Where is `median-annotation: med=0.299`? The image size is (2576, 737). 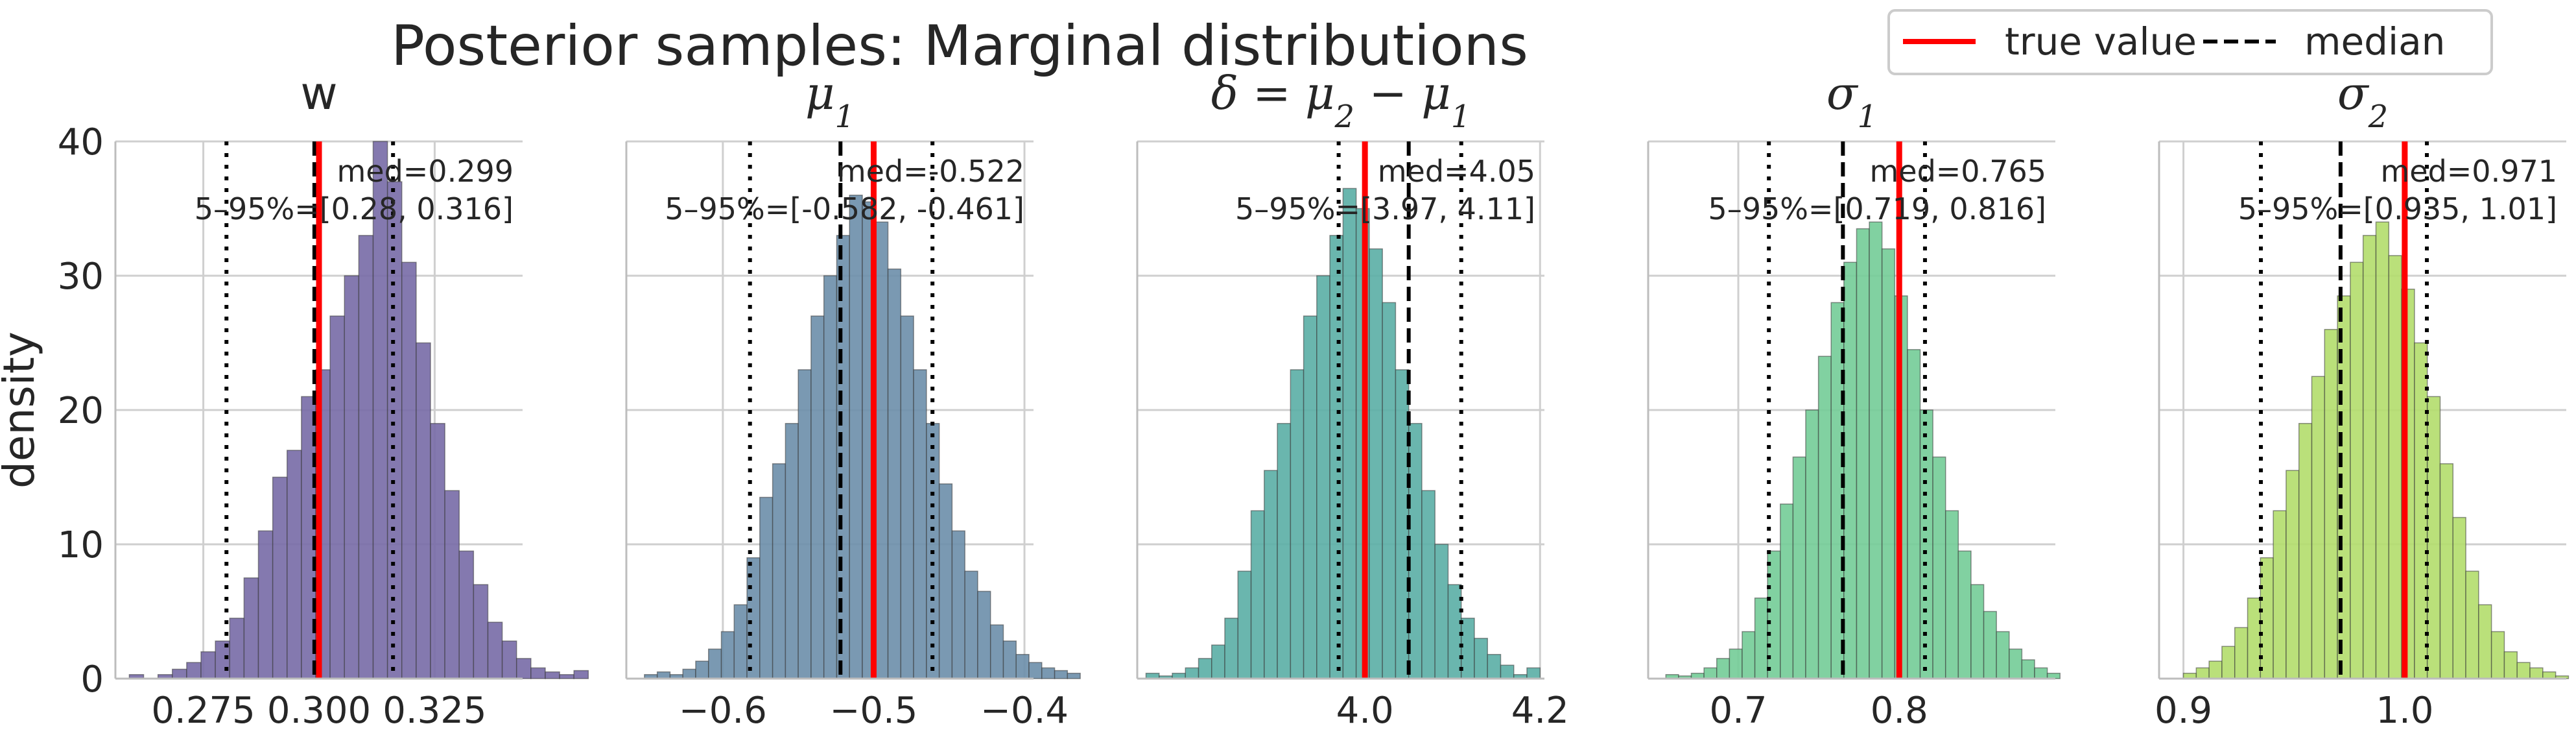 median-annotation: med=0.299 is located at coordinates (425, 172).